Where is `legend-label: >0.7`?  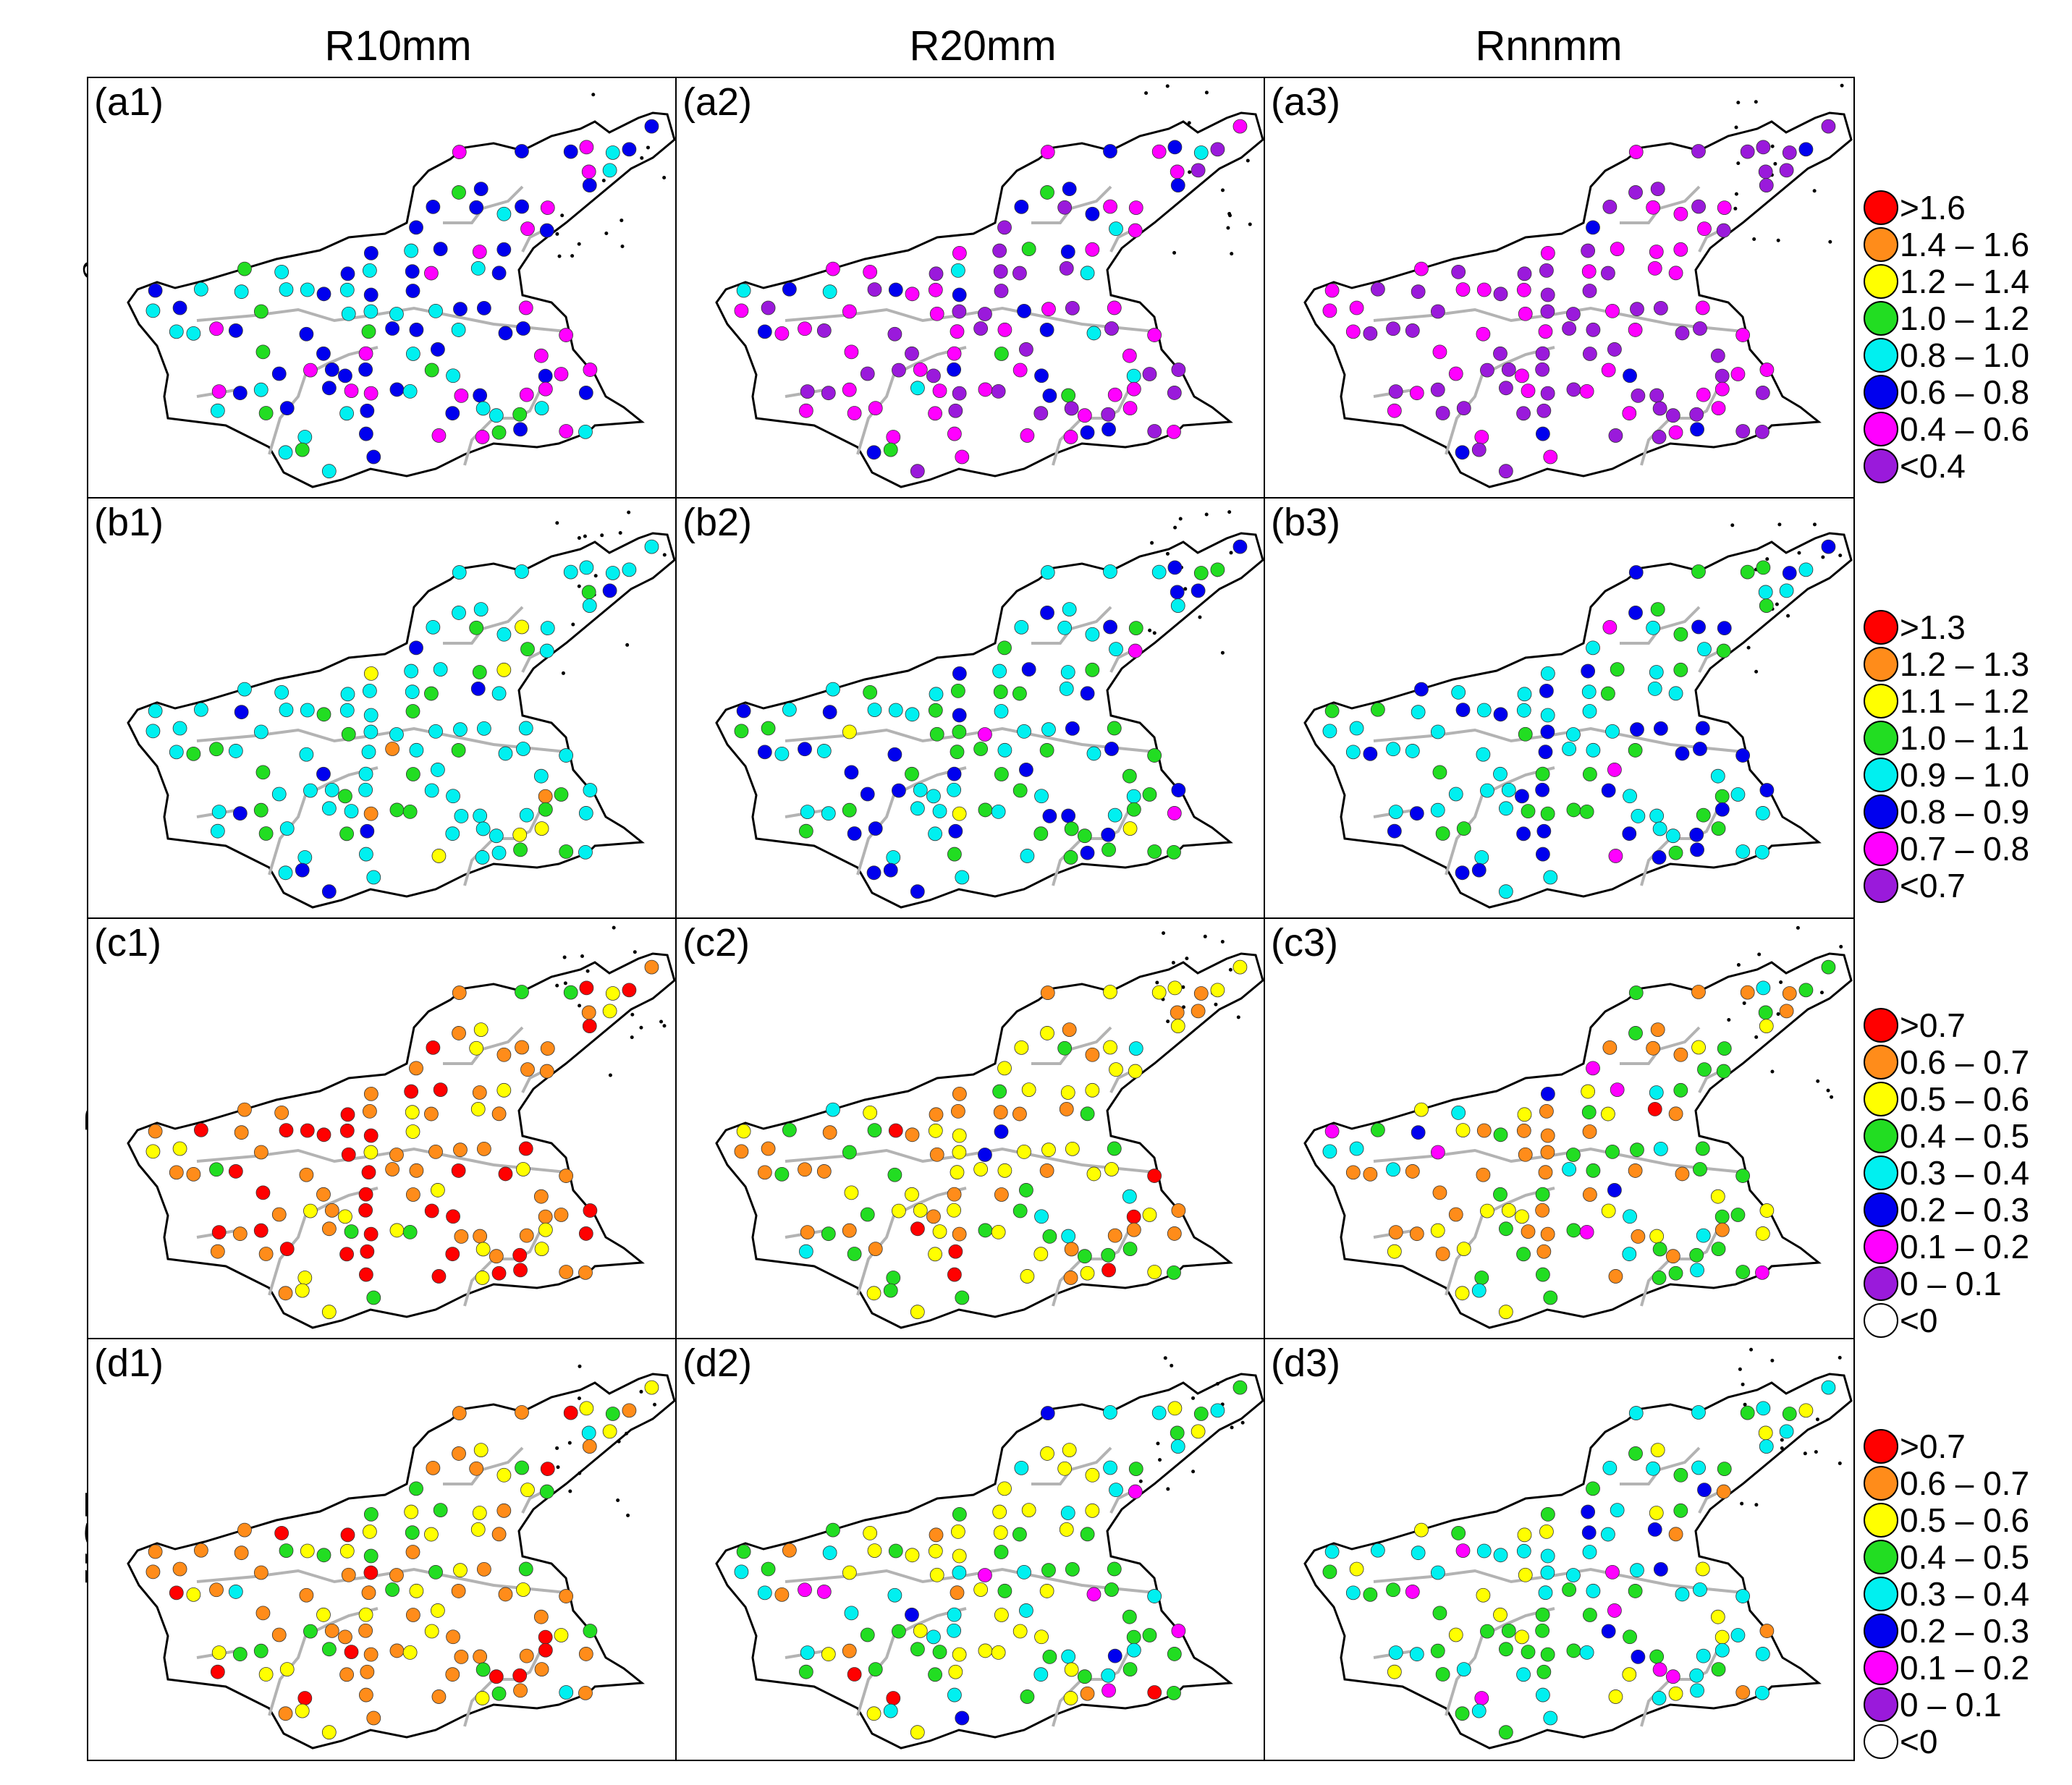
legend-label: >0.7 is located at coordinates (1933, 1025).